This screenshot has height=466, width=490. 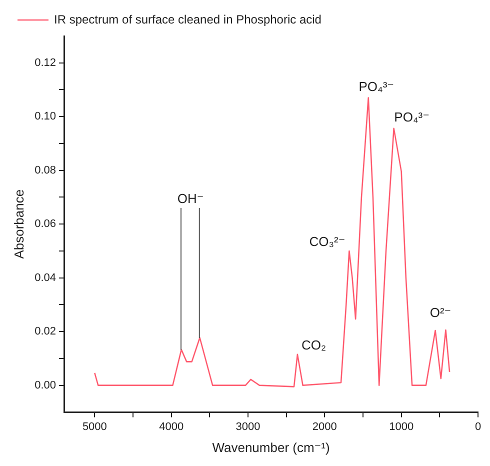 I want to click on y-tick-label: 0.08, so click(x=45, y=170).